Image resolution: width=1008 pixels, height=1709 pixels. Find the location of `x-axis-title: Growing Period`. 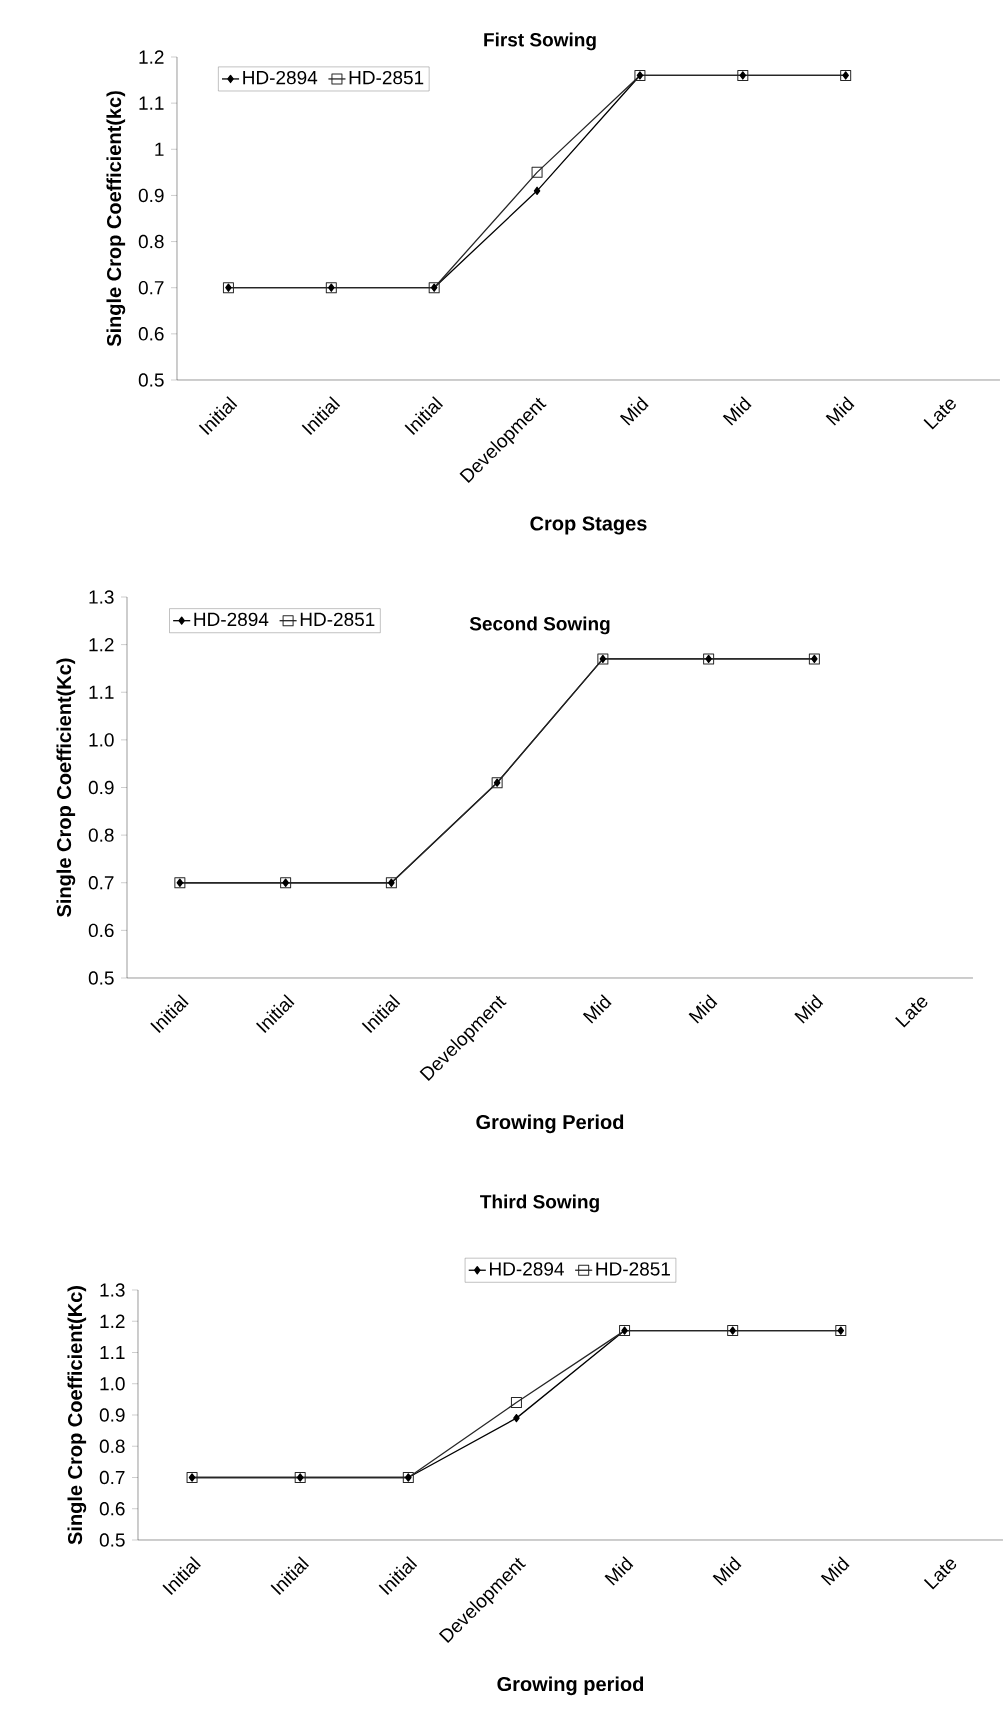

x-axis-title: Growing Period is located at coordinates (550, 1124).